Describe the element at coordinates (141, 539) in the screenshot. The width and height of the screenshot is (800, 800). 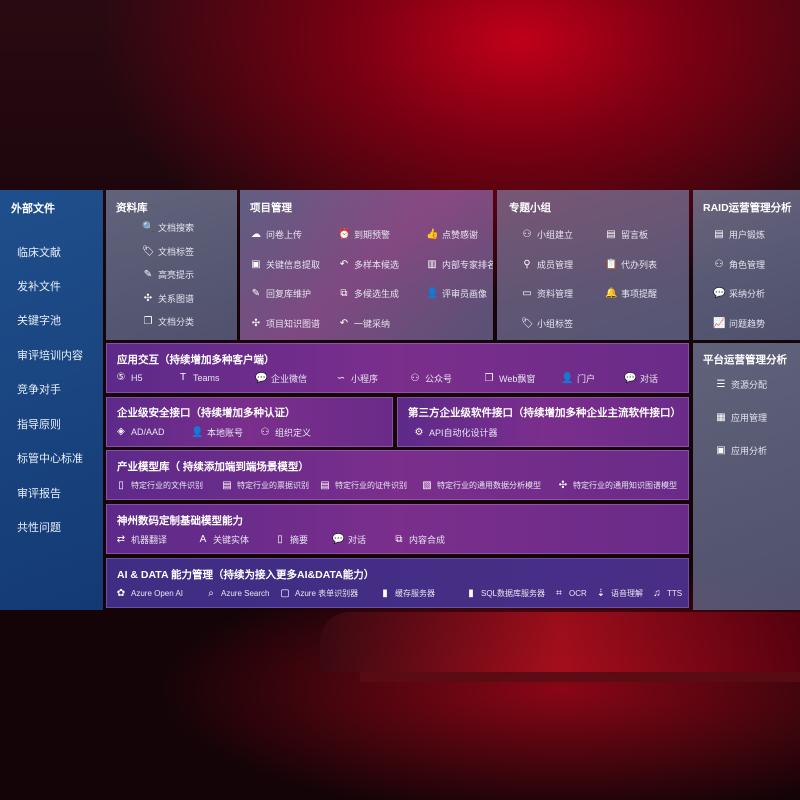
I see `base-item: ⇄ 机器翻译` at that location.